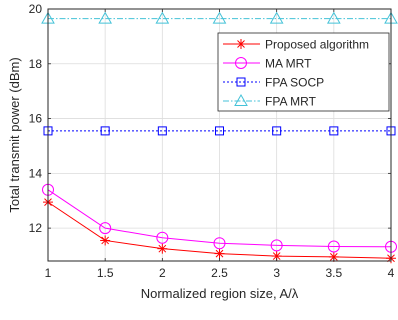  Describe the element at coordinates (36, 228) in the screenshot. I see `y-tick-label: 12` at that location.